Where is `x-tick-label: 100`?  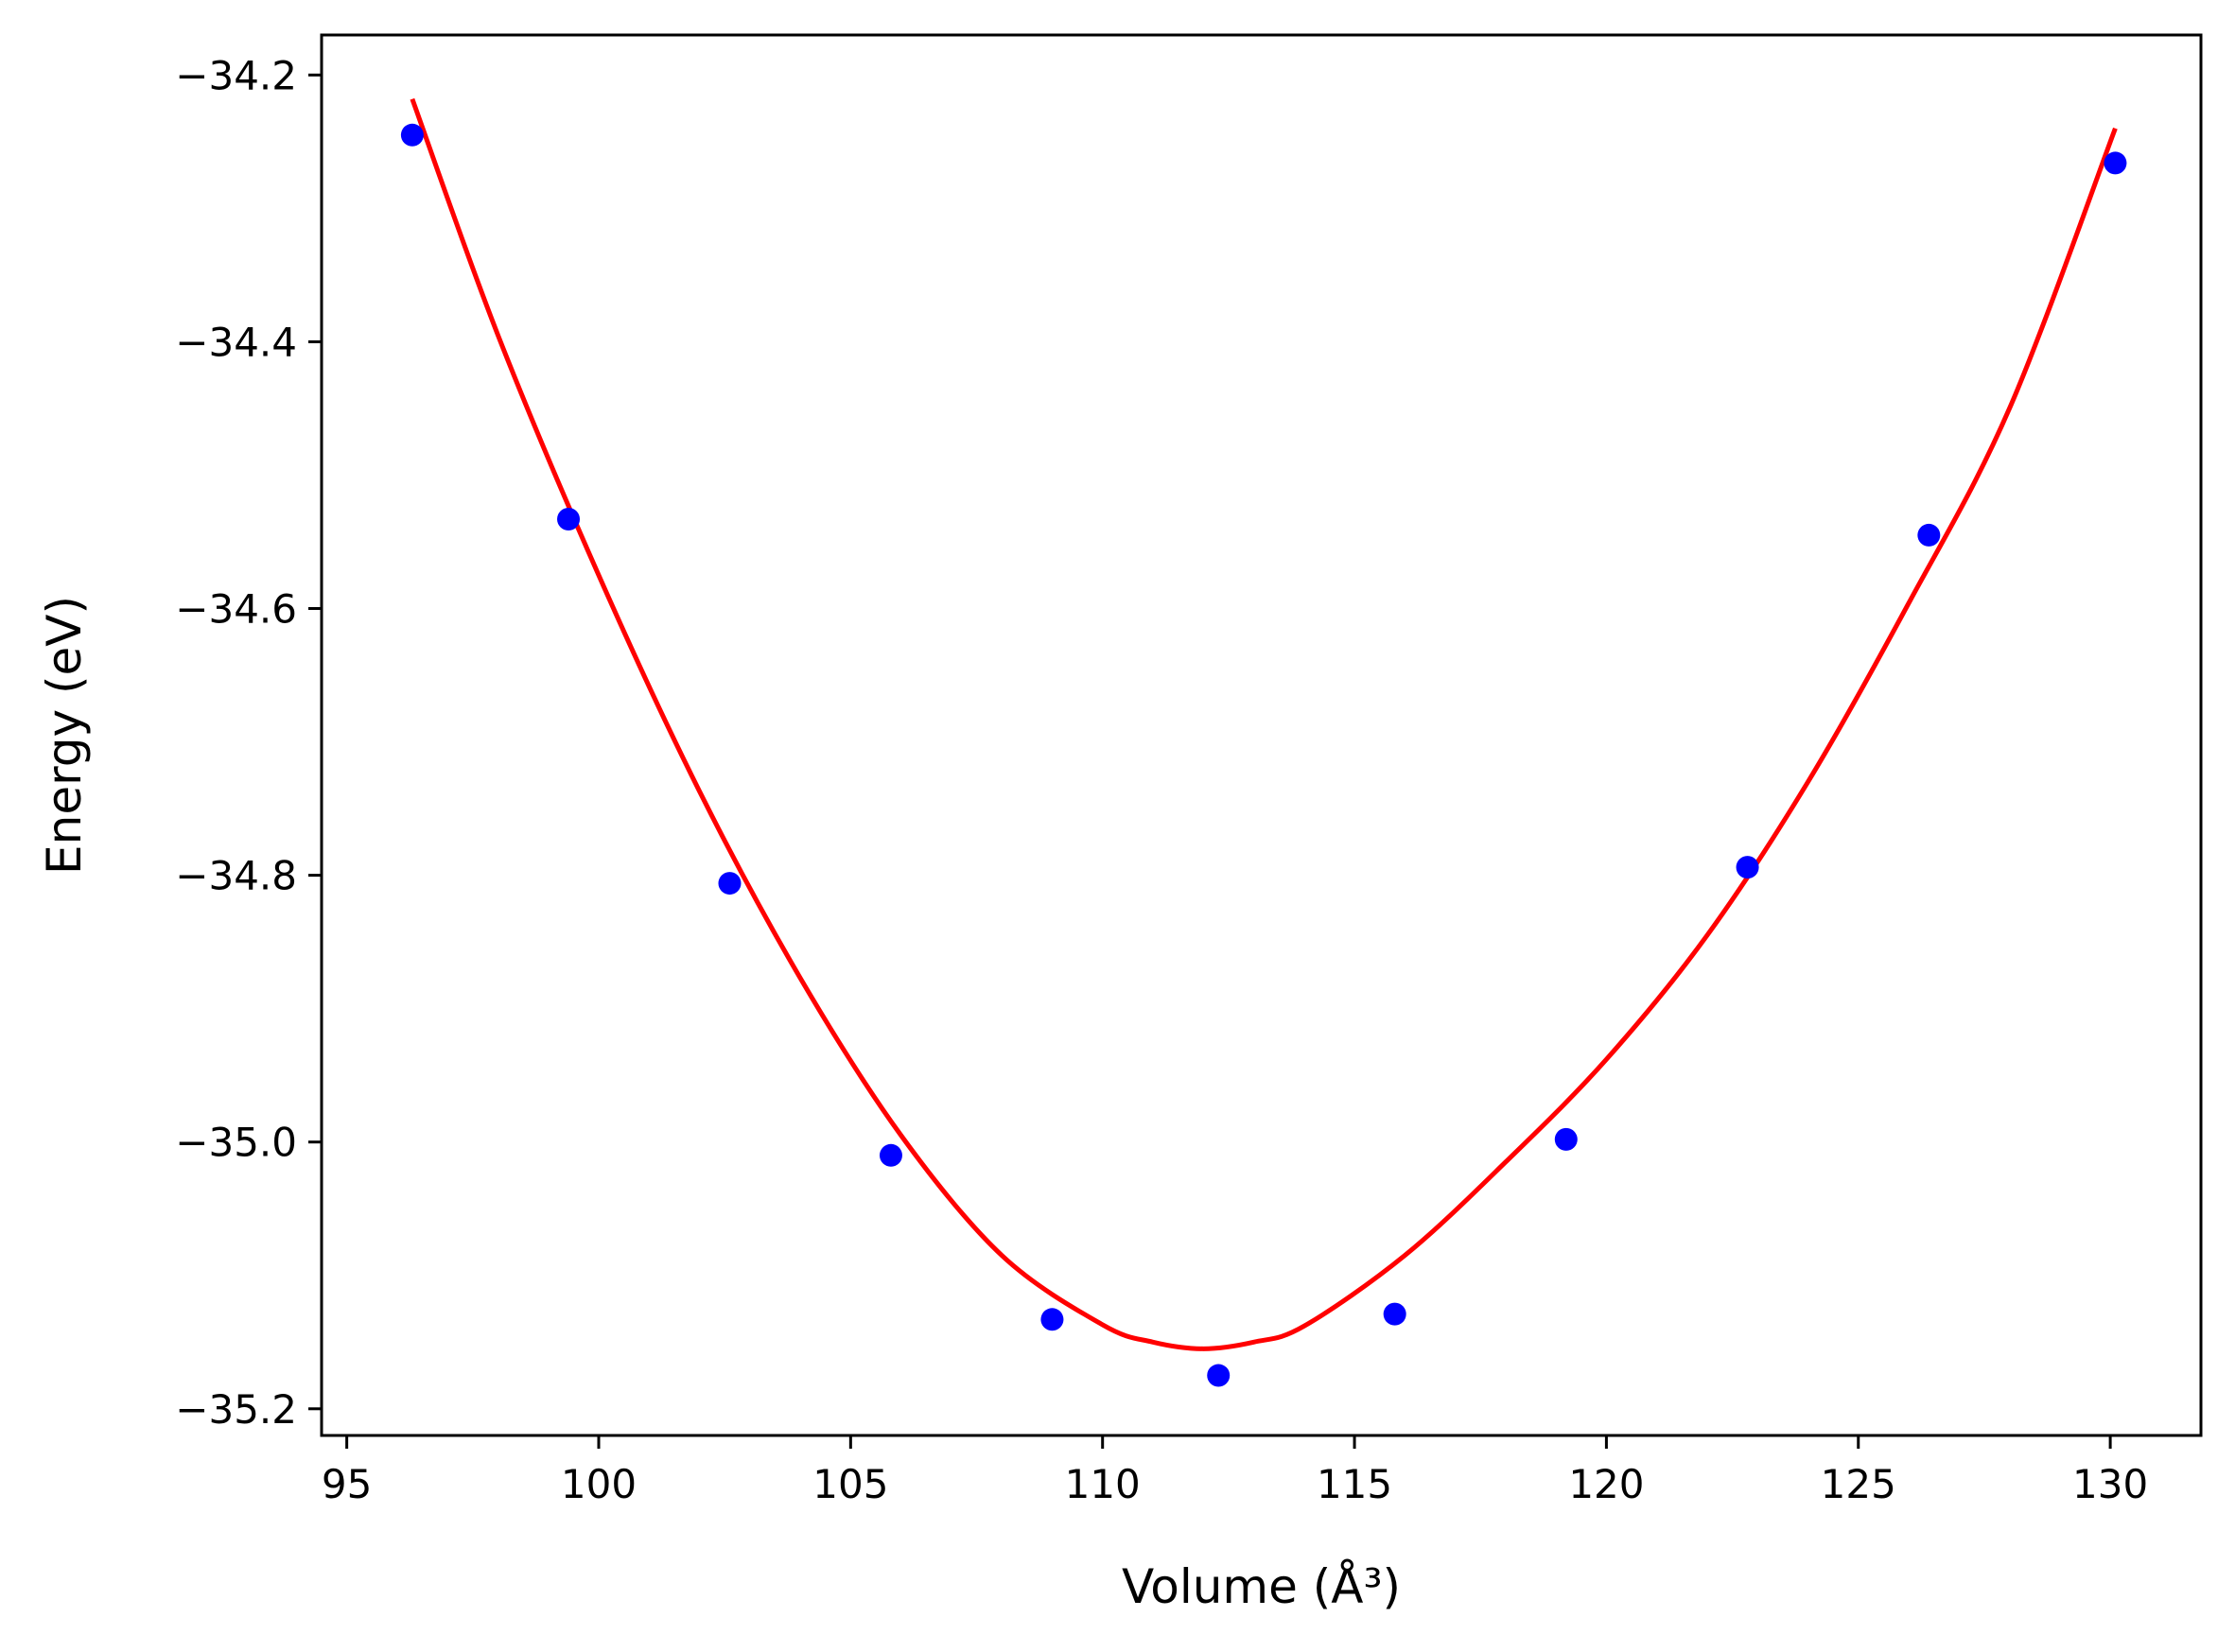 x-tick-label: 100 is located at coordinates (599, 1484).